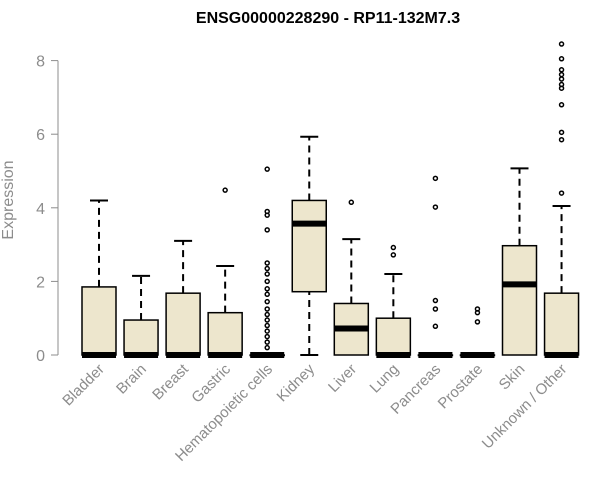 This screenshot has width=600, height=500. I want to click on box-hematopoietic-cells, so click(267, 262).